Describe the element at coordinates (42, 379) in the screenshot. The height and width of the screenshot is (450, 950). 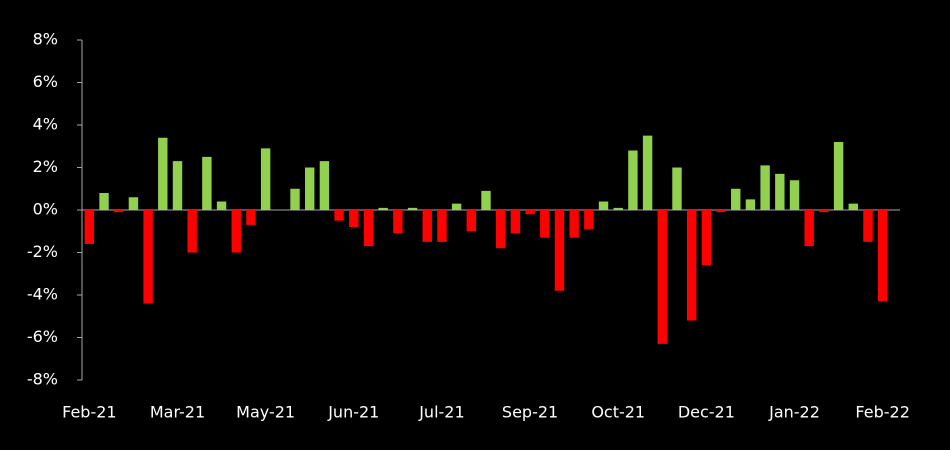
I see `y-tick-label: -8%` at that location.